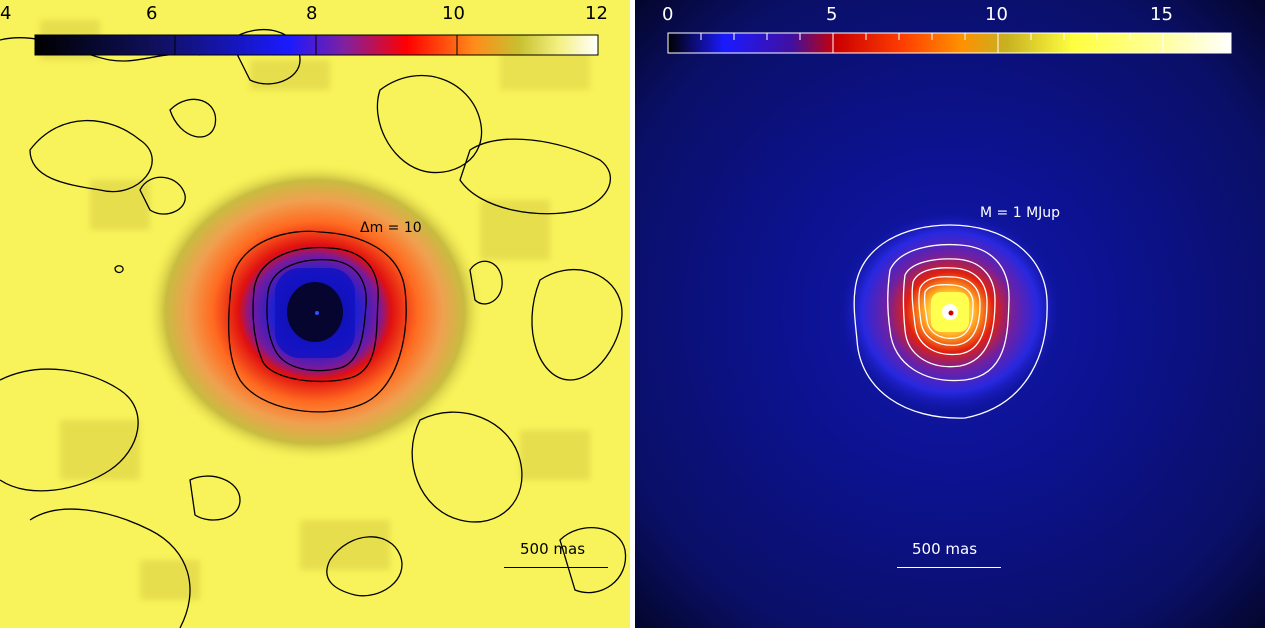 The height and width of the screenshot is (628, 1265). What do you see at coordinates (596, 13) in the screenshot?
I see `colorbar-tick-label: 12` at bounding box center [596, 13].